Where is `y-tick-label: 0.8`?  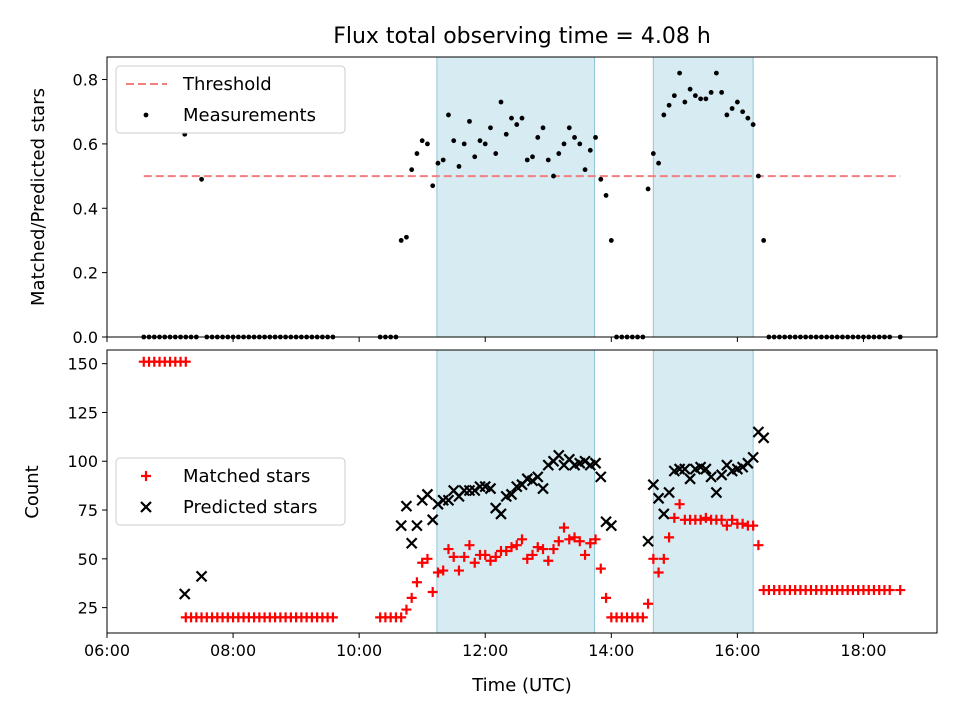
y-tick-label: 0.8 is located at coordinates (85, 80).